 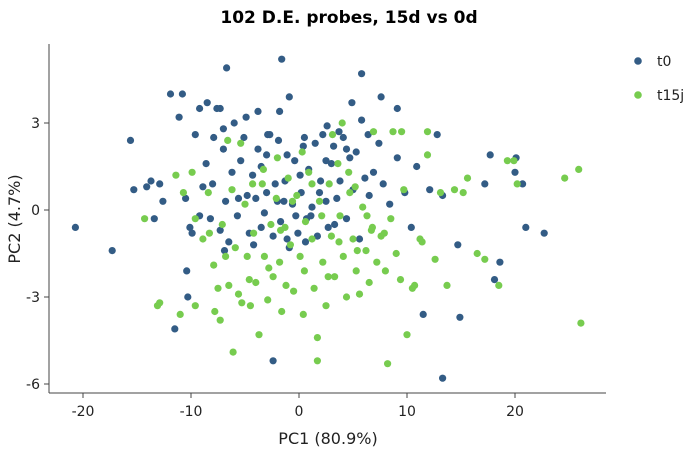 I want to click on x-tick-label: 10, so click(x=407, y=412).